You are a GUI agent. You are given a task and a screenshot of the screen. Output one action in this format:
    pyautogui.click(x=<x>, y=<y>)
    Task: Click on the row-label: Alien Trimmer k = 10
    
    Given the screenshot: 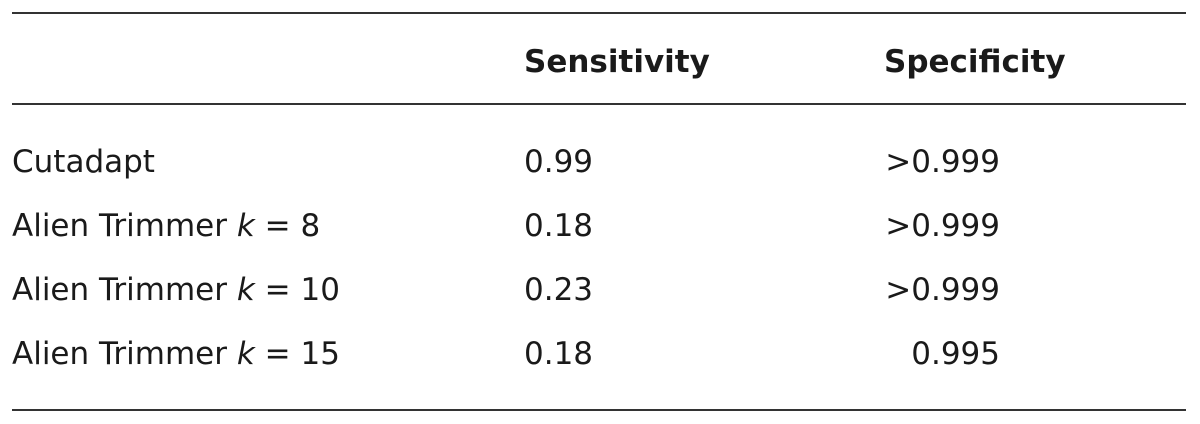 What is the action you would take?
    pyautogui.click(x=176, y=290)
    